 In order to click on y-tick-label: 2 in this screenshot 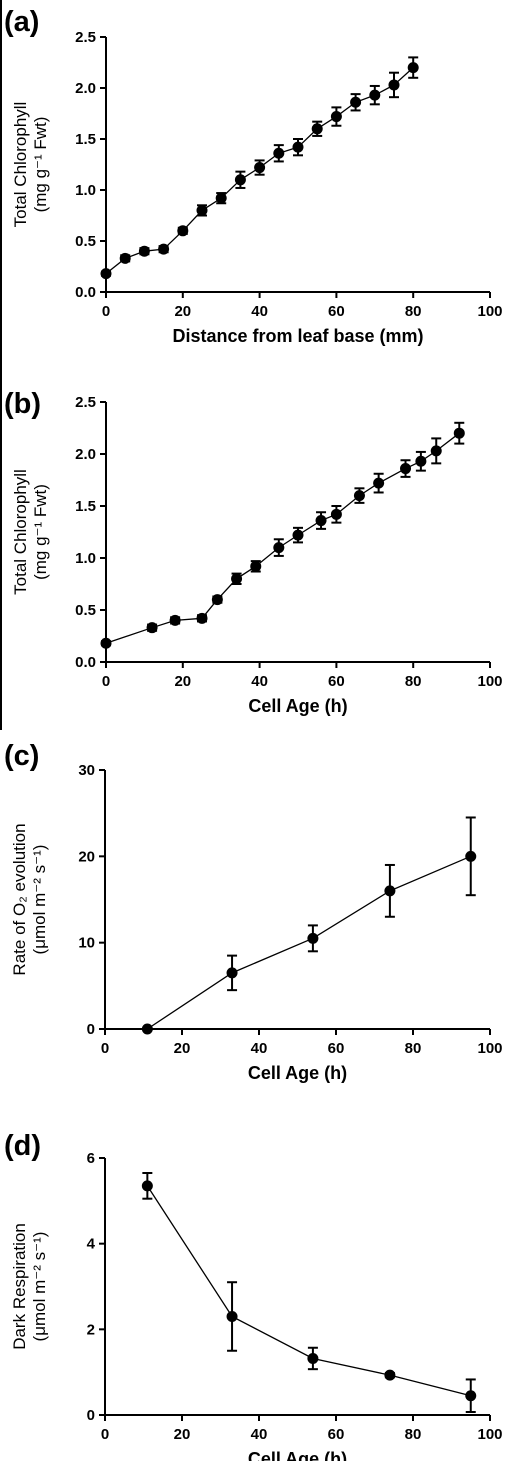, I will do `click(91, 1329)`.